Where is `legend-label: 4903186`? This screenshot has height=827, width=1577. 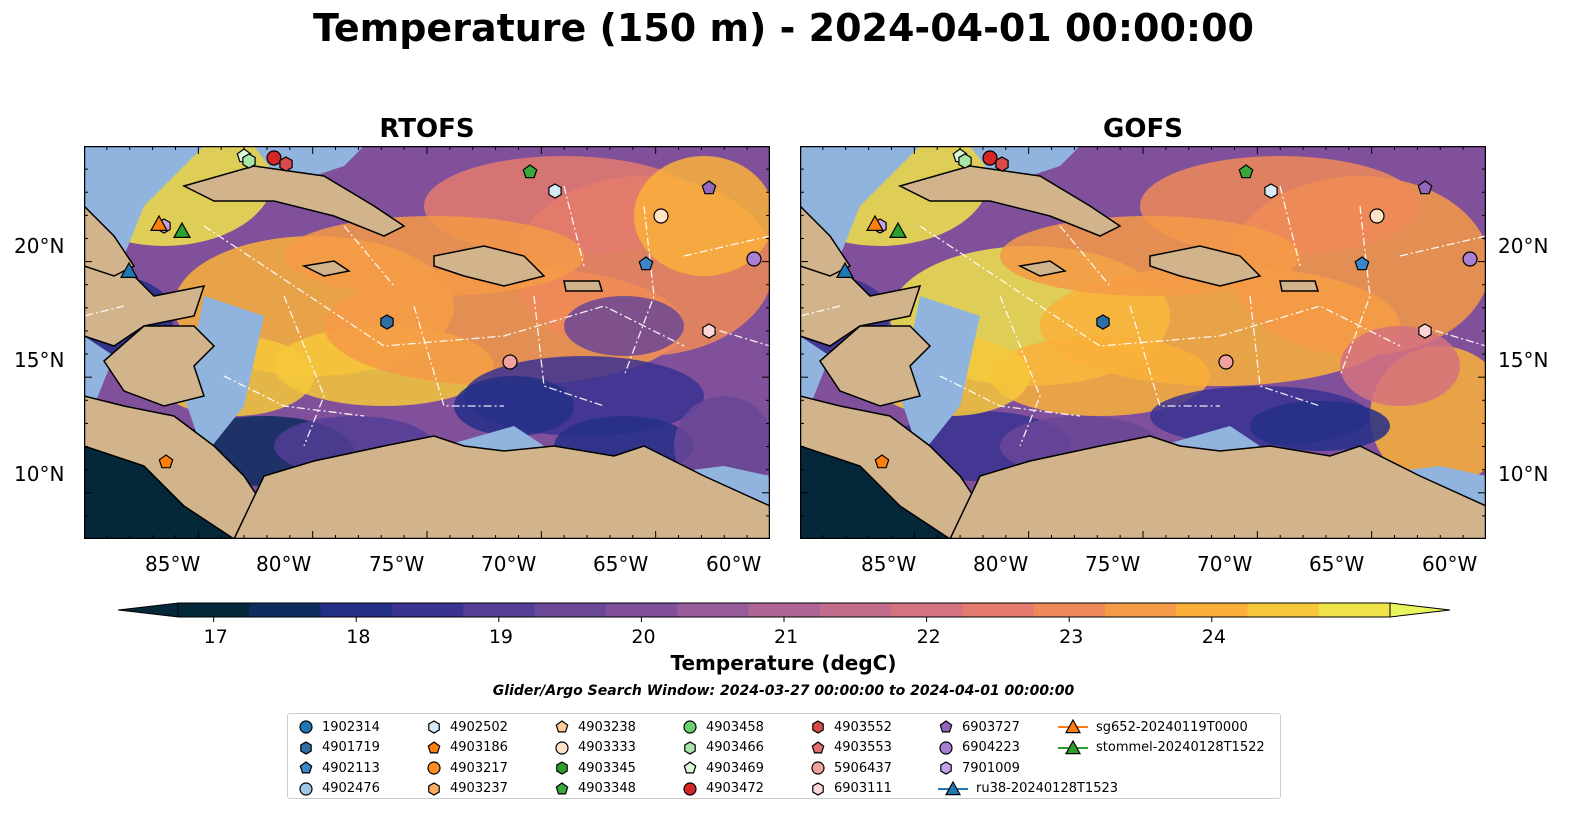 legend-label: 4903186 is located at coordinates (479, 747).